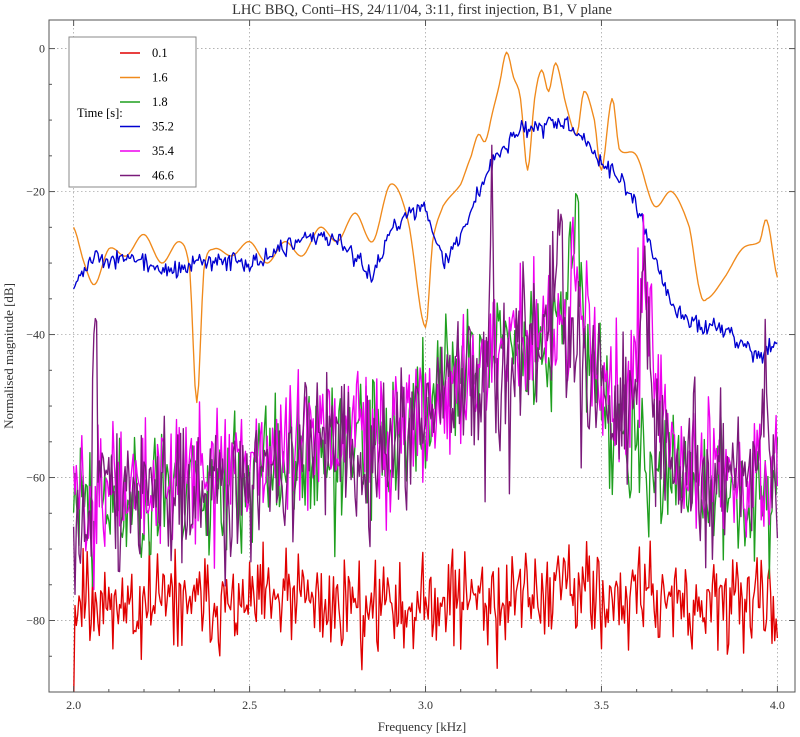 This screenshot has height=737, width=800. I want to click on legend-label: 0.1, so click(160, 53).